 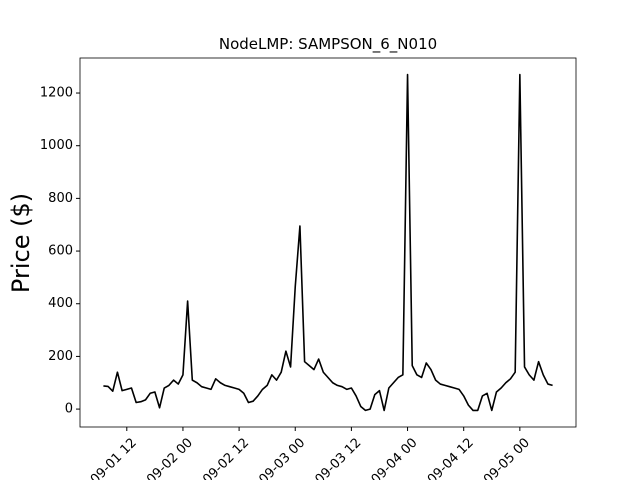 I want to click on x-tick-label: 09-05 00, so click(x=507, y=457).